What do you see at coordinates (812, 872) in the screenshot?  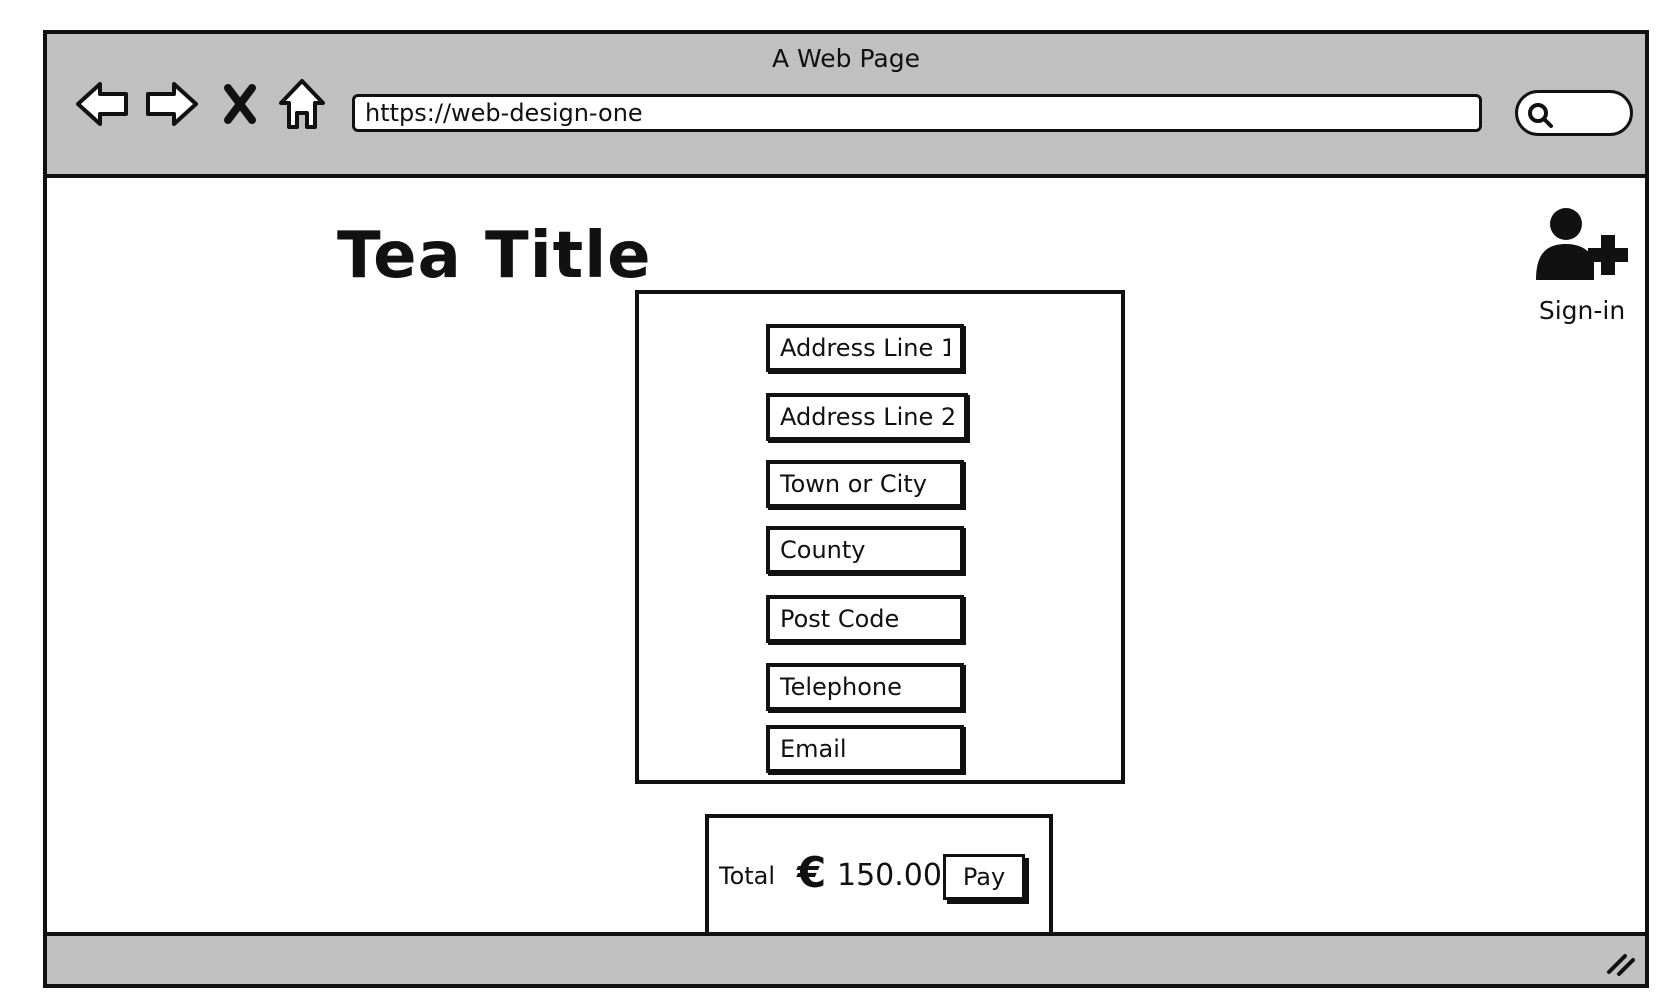 I see `euro-currency-icon: €` at bounding box center [812, 872].